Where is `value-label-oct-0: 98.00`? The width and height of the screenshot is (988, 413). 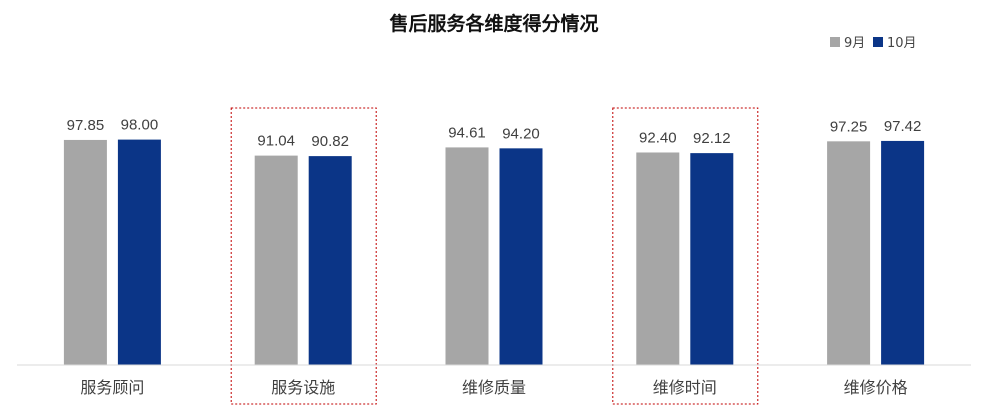
value-label-oct-0: 98.00 is located at coordinates (140, 125).